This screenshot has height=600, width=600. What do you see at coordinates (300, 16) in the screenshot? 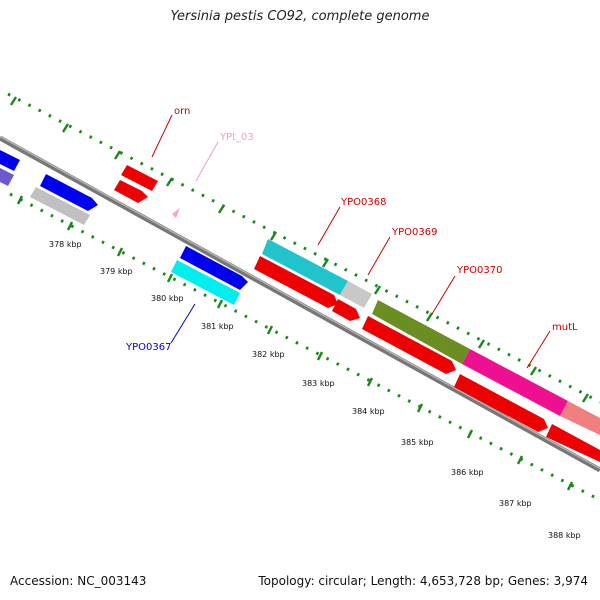
I see `map-title: Yersinia pestis CO92, complete genome` at bounding box center [300, 16].